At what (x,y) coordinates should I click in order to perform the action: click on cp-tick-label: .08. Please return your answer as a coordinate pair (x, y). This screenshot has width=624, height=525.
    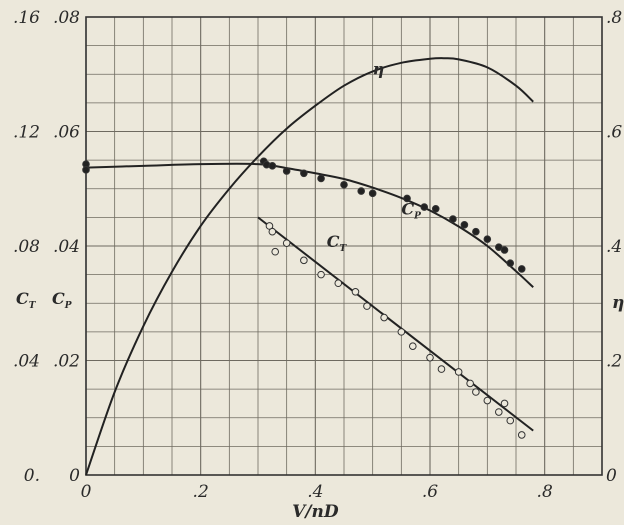
    Looking at the image, I should click on (66, 18).